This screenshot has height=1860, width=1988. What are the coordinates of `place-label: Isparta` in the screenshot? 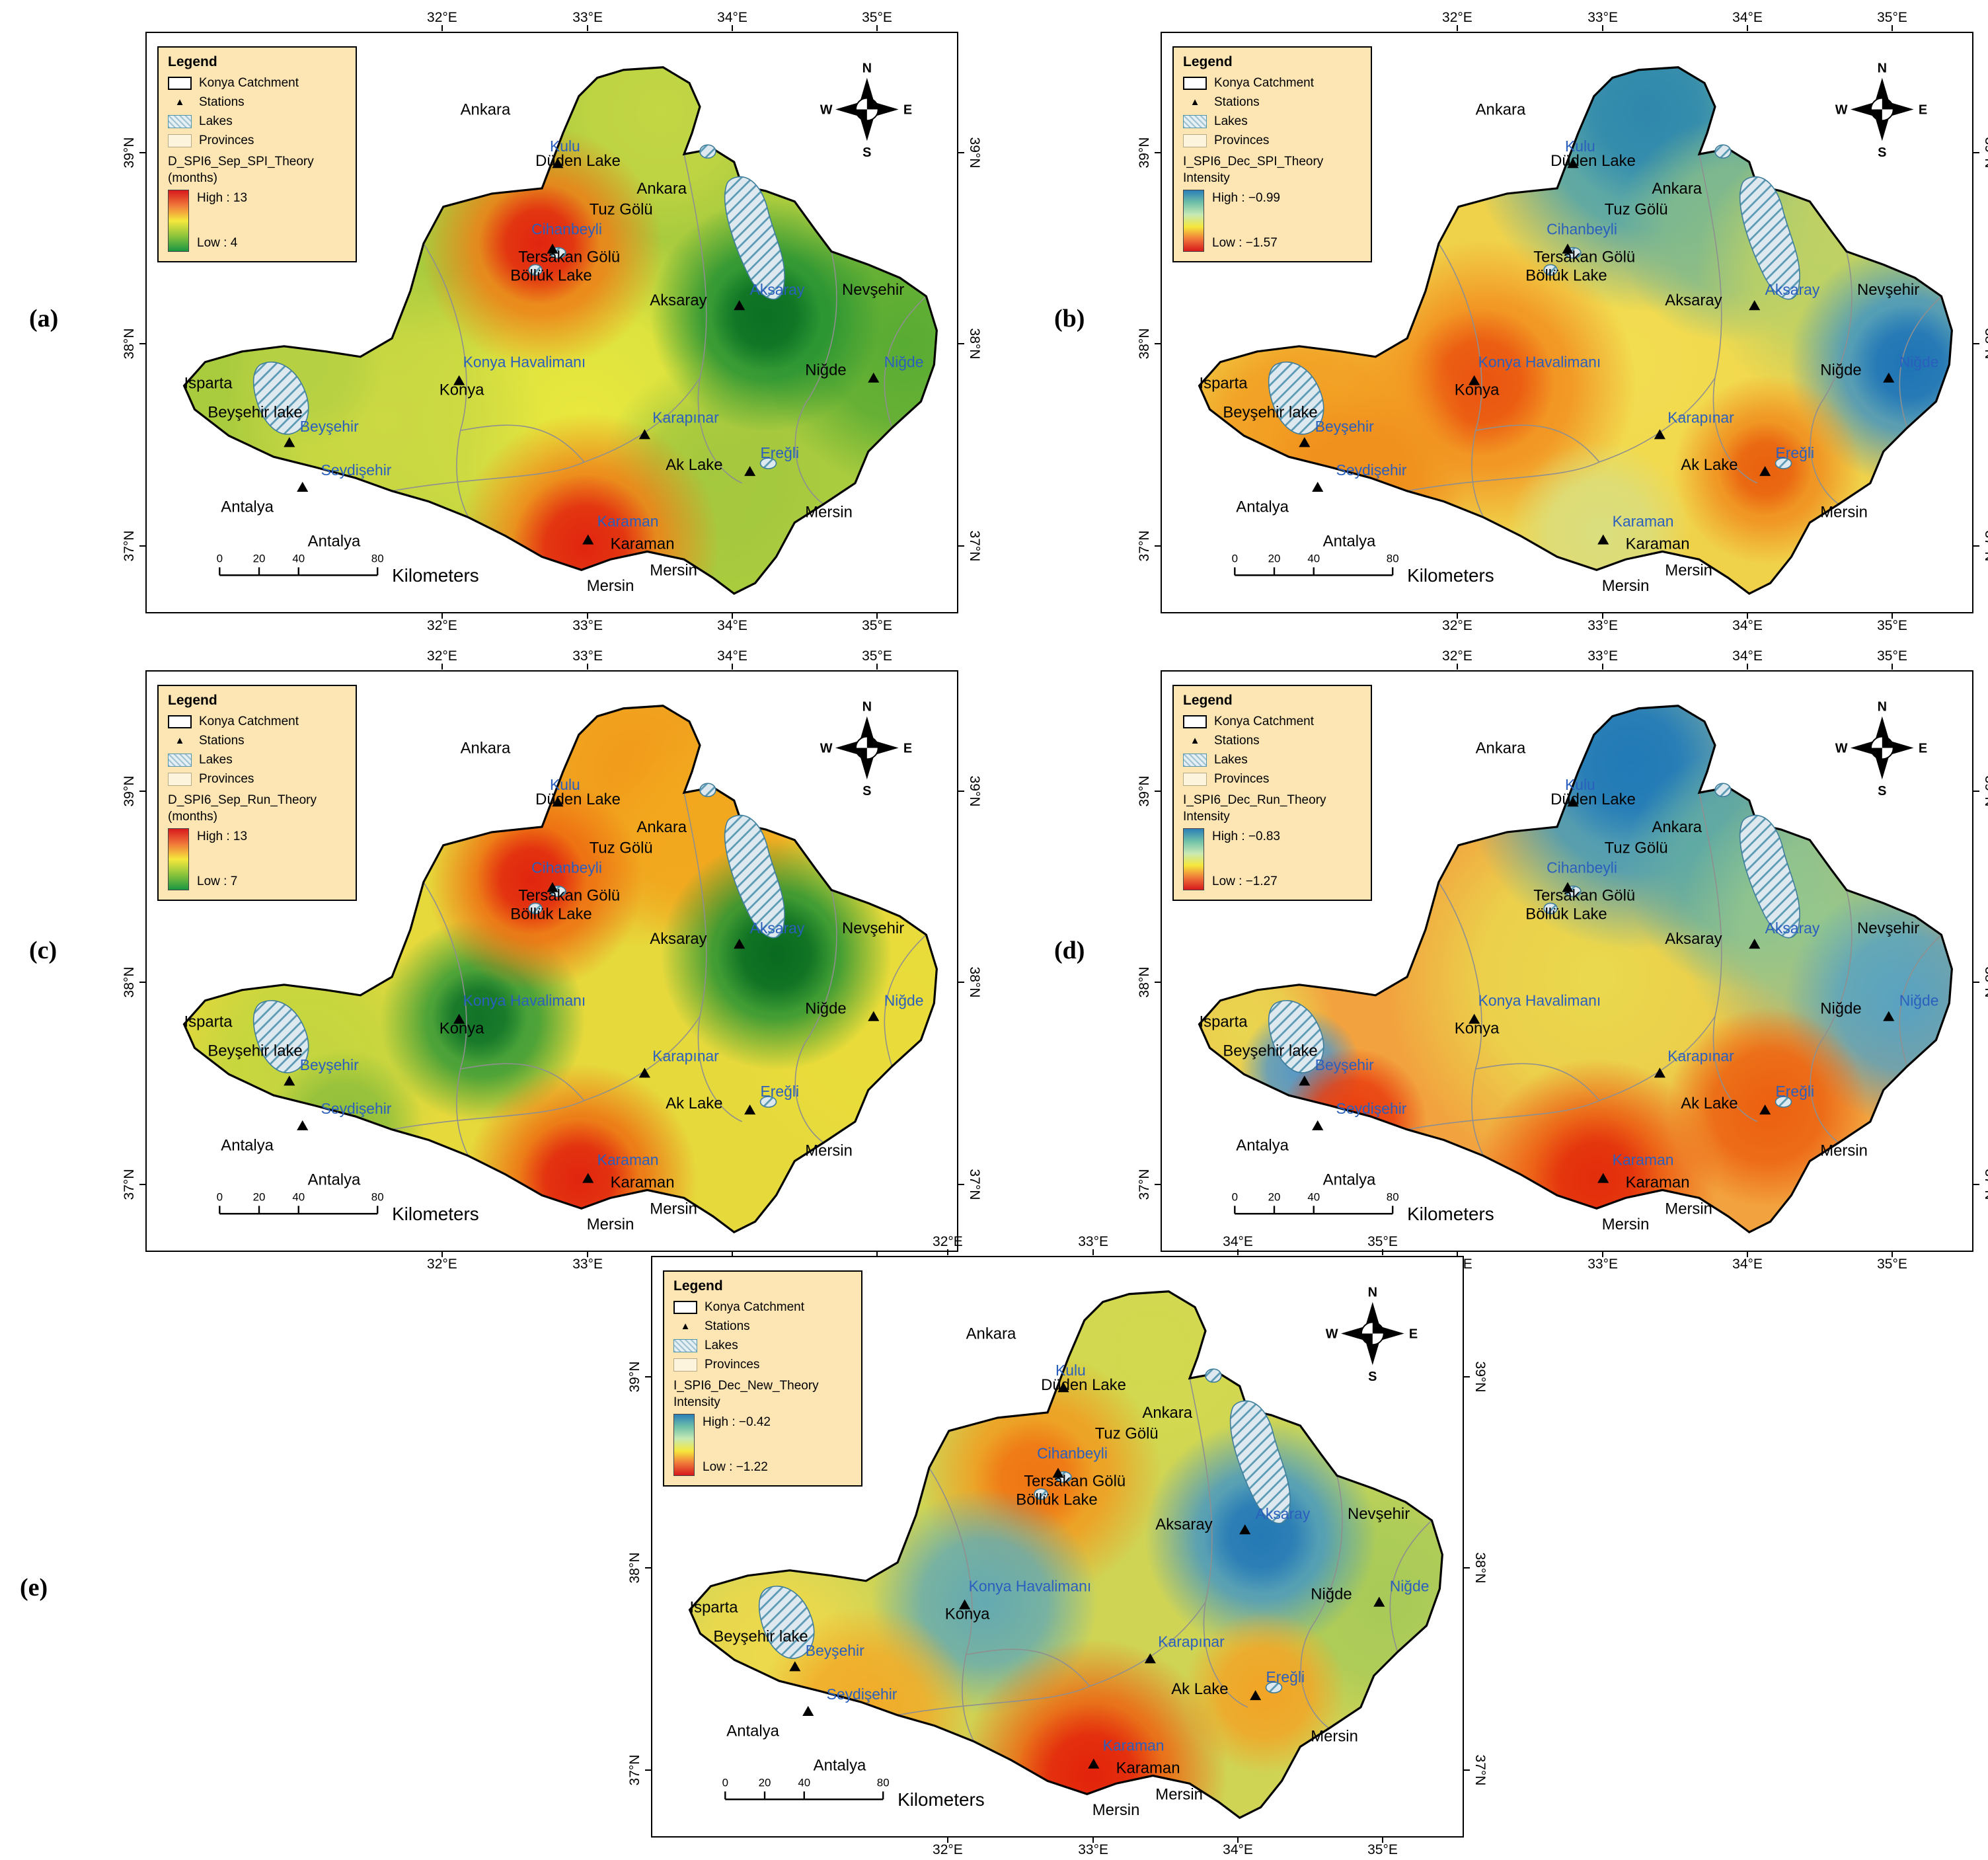 It's located at (208, 384).